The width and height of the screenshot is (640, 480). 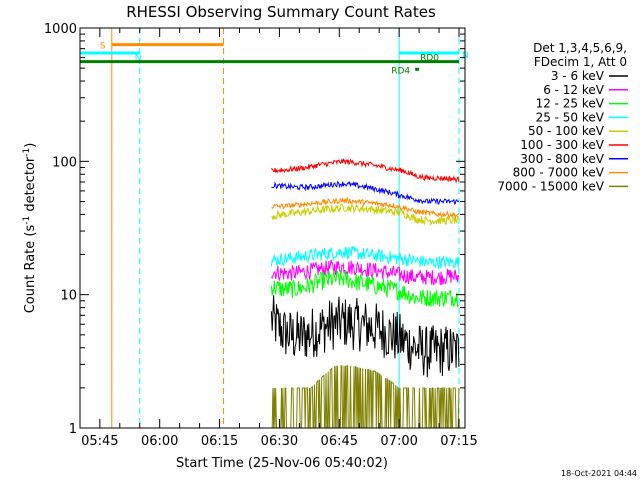 What do you see at coordinates (458, 441) in the screenshot?
I see `x-tick-label: 07:15` at bounding box center [458, 441].